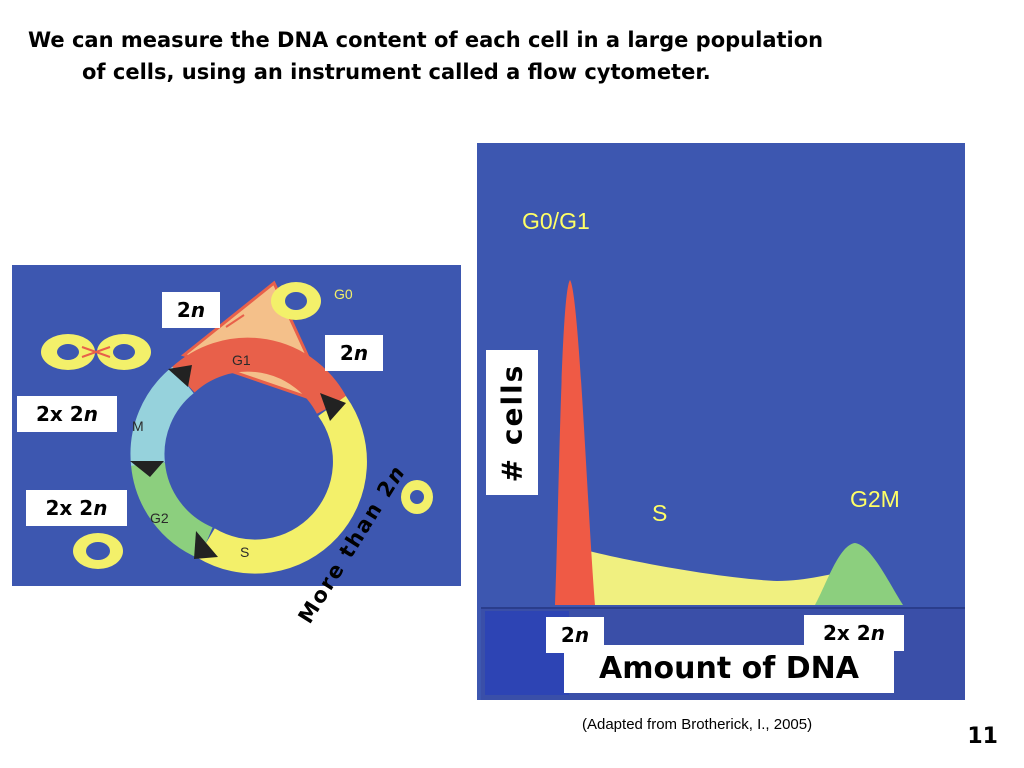 The image size is (1024, 768). I want to click on s-arc, so click(282, 485).